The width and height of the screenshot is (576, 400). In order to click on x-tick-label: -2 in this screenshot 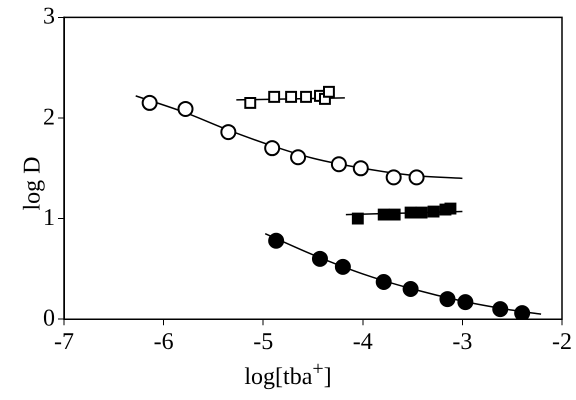, I will do `click(562, 341)`.